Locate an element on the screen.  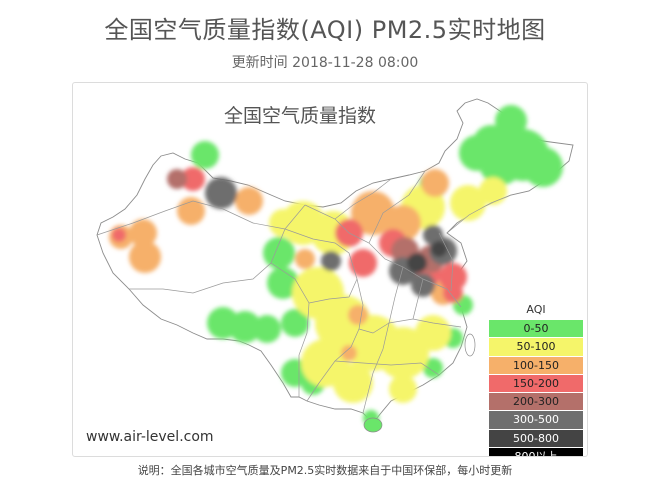
legend-label: 150-200 is located at coordinates (536, 383).